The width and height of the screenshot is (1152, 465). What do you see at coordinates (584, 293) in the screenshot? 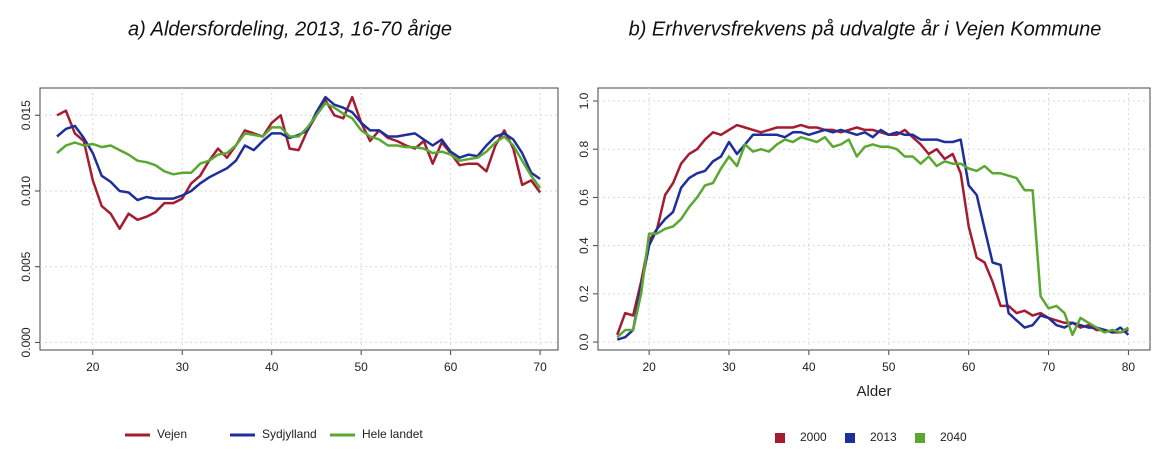
I see `y-tick-label: 0.2` at bounding box center [584, 293].